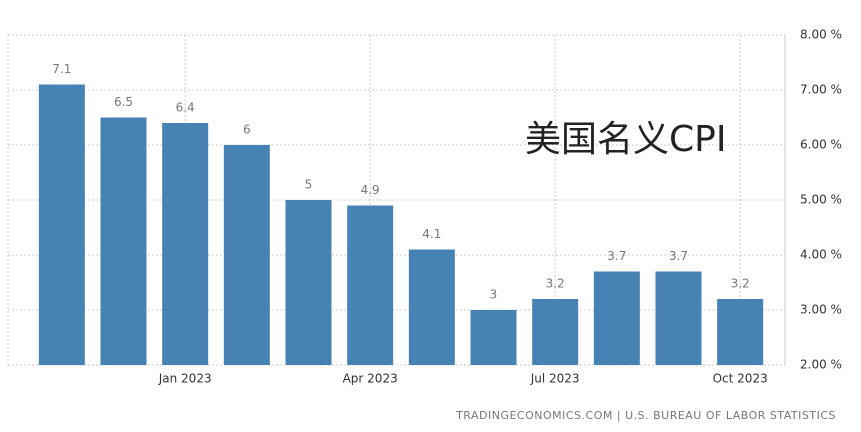 Image resolution: width=861 pixels, height=432 pixels. I want to click on value-label: 4.1, so click(431, 234).